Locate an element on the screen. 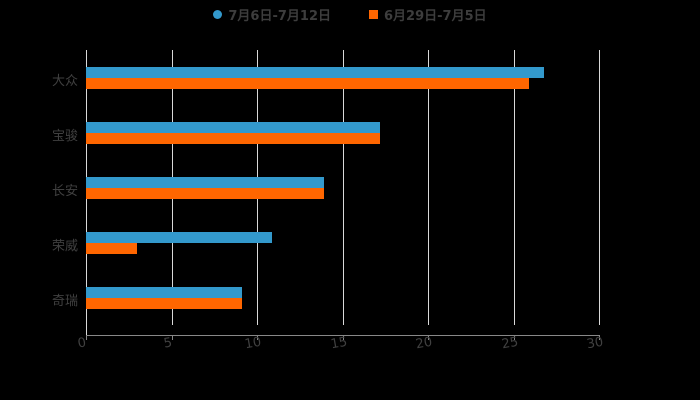  category-label: 奇瑞 is located at coordinates (64, 301).